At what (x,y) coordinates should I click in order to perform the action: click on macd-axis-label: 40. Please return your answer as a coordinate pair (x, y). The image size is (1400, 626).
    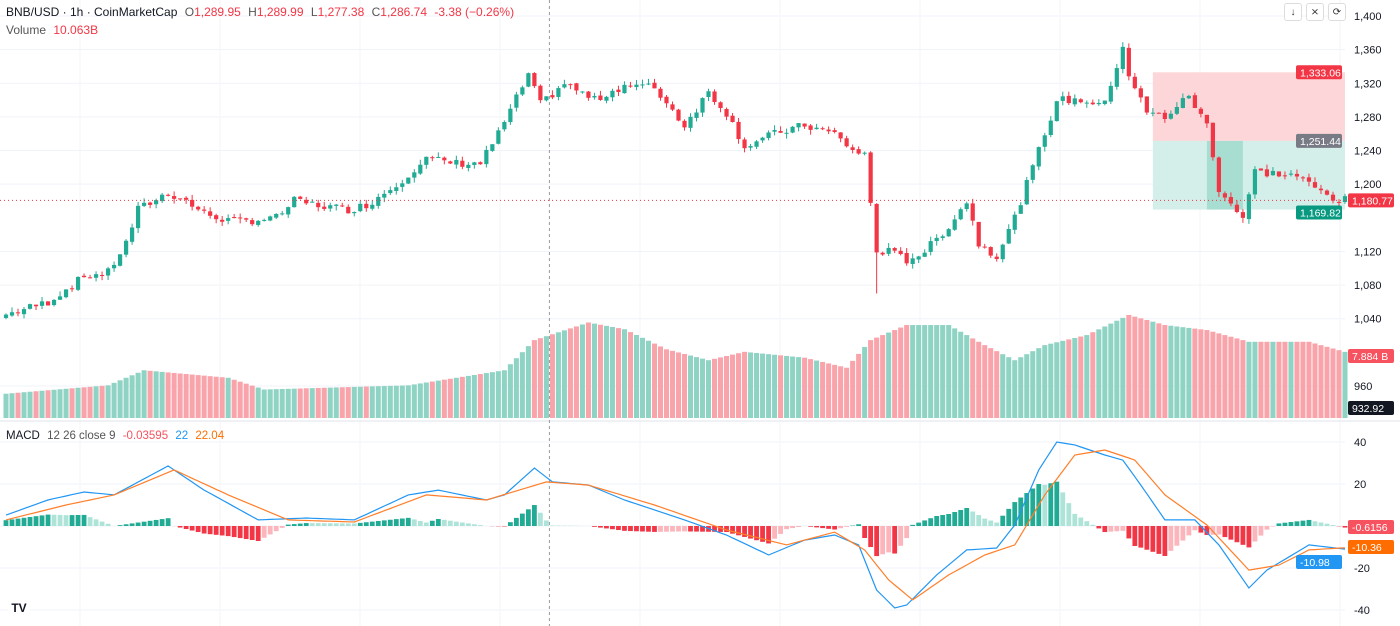
    Looking at the image, I should click on (1360, 443).